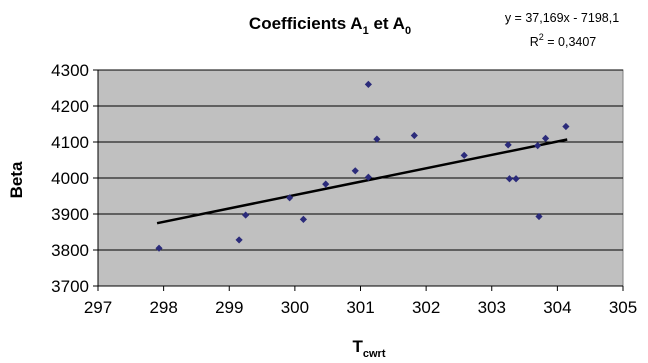  Describe the element at coordinates (70, 70) in the screenshot. I see `y-tick-label: 4300` at that location.